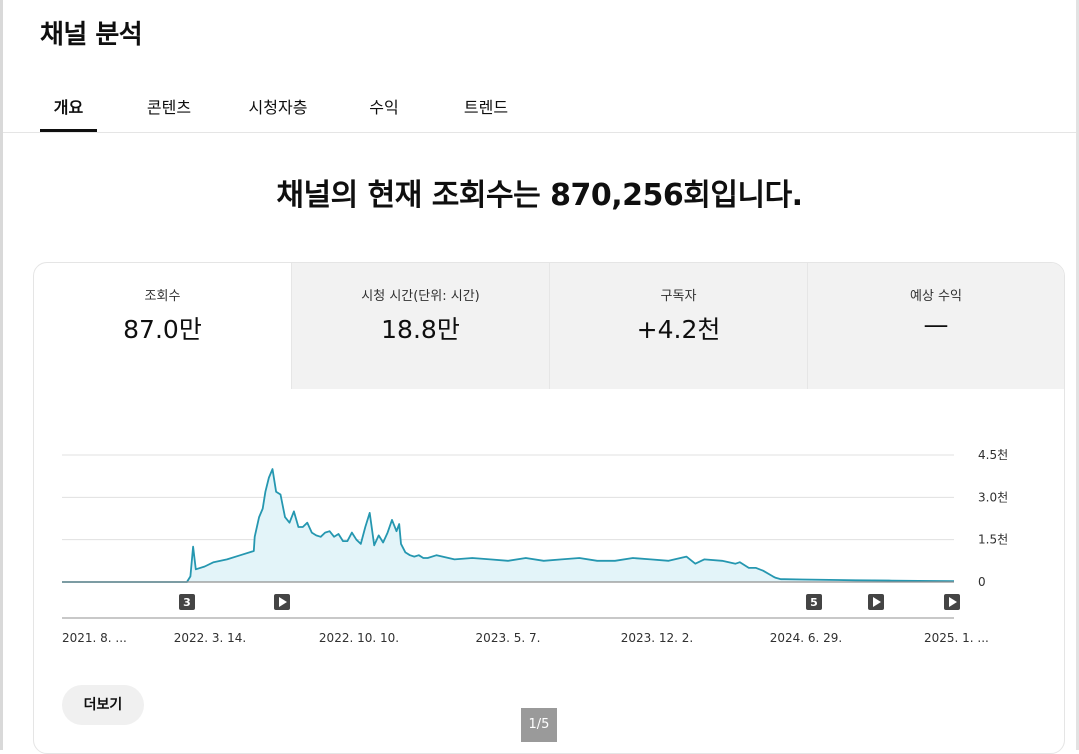 This screenshot has width=1079, height=754. I want to click on y-tick-label: 4.5천, so click(993, 454).